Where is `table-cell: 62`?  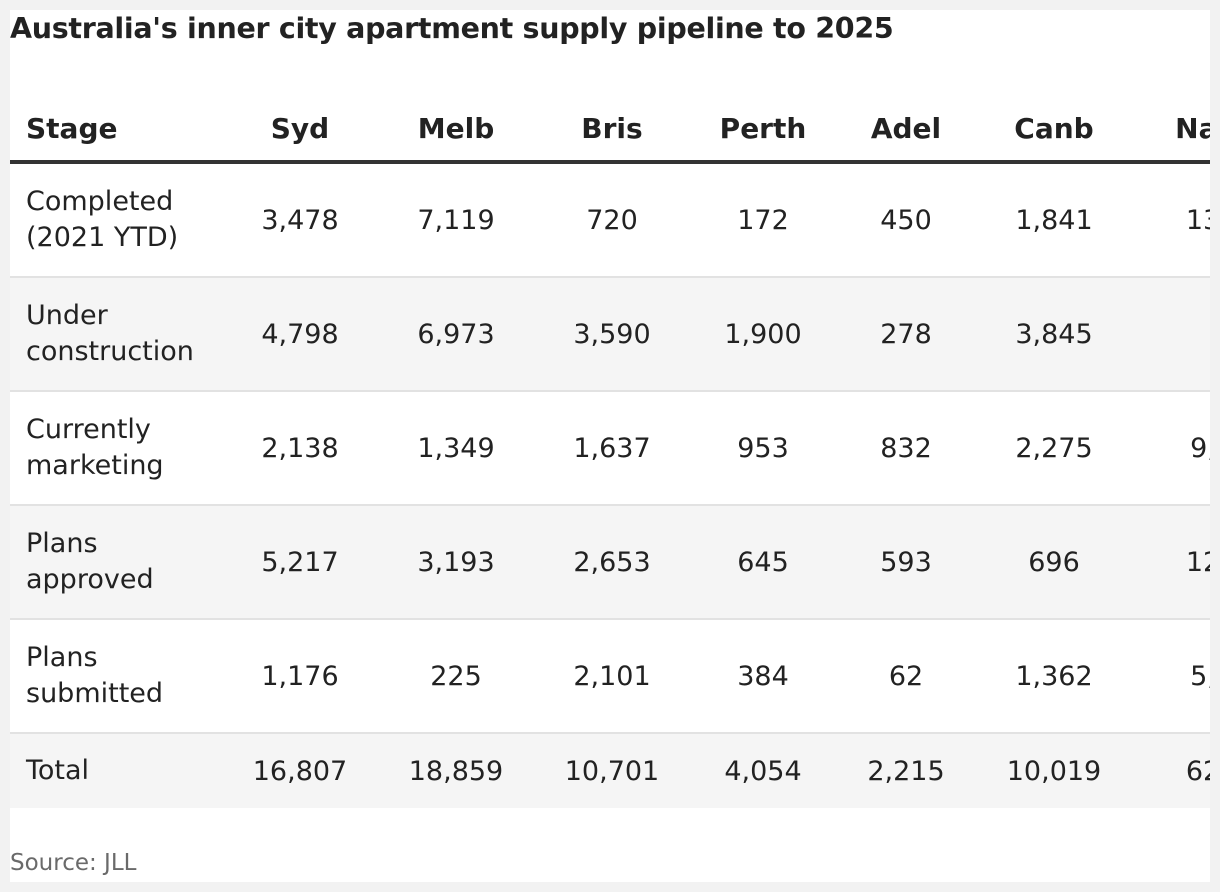 table-cell: 62 is located at coordinates (906, 676).